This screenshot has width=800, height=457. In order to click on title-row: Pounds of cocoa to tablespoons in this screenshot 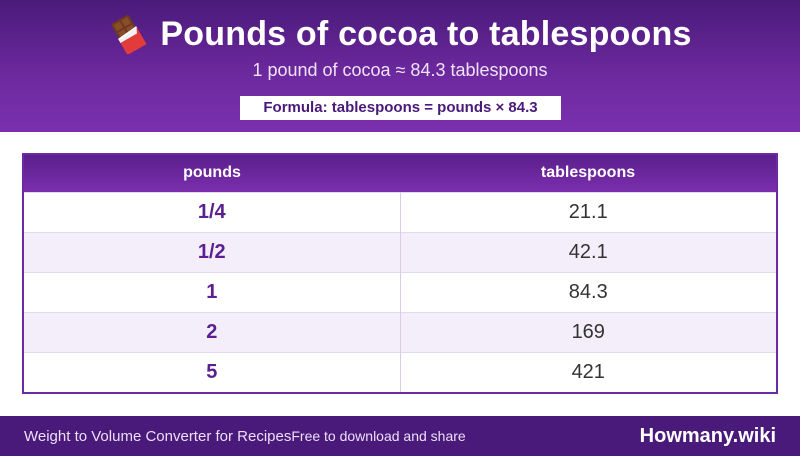, I will do `click(400, 34)`.